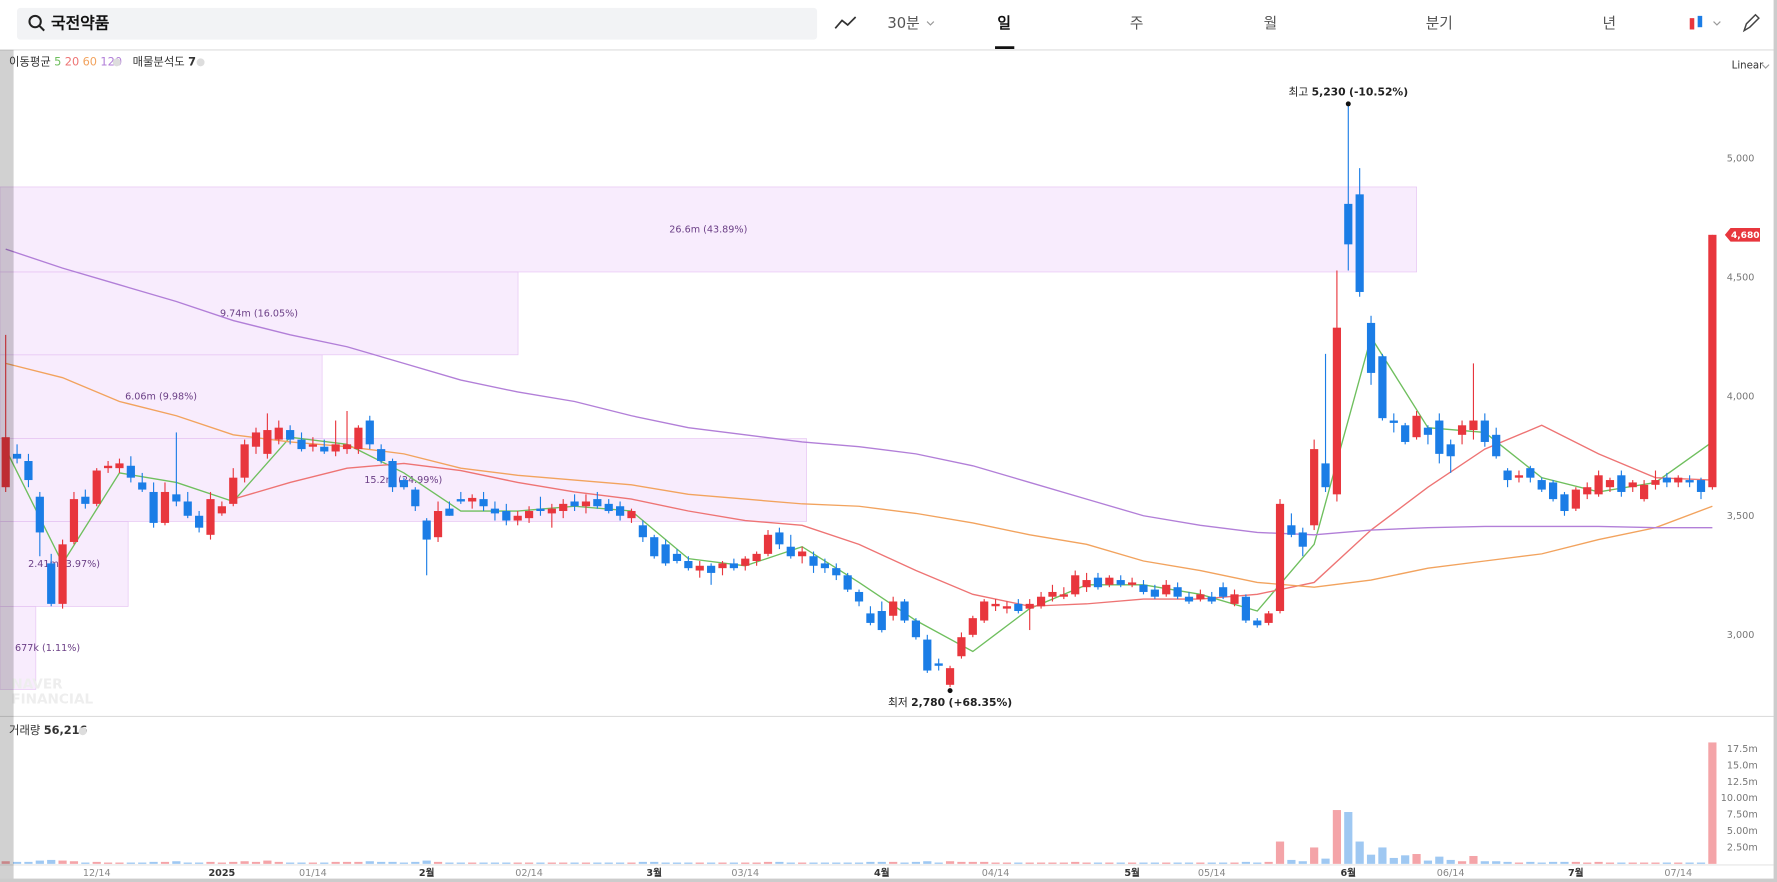 This screenshot has width=1777, height=882. Describe the element at coordinates (996, 873) in the screenshot. I see `x-tick-label: 04/14` at that location.